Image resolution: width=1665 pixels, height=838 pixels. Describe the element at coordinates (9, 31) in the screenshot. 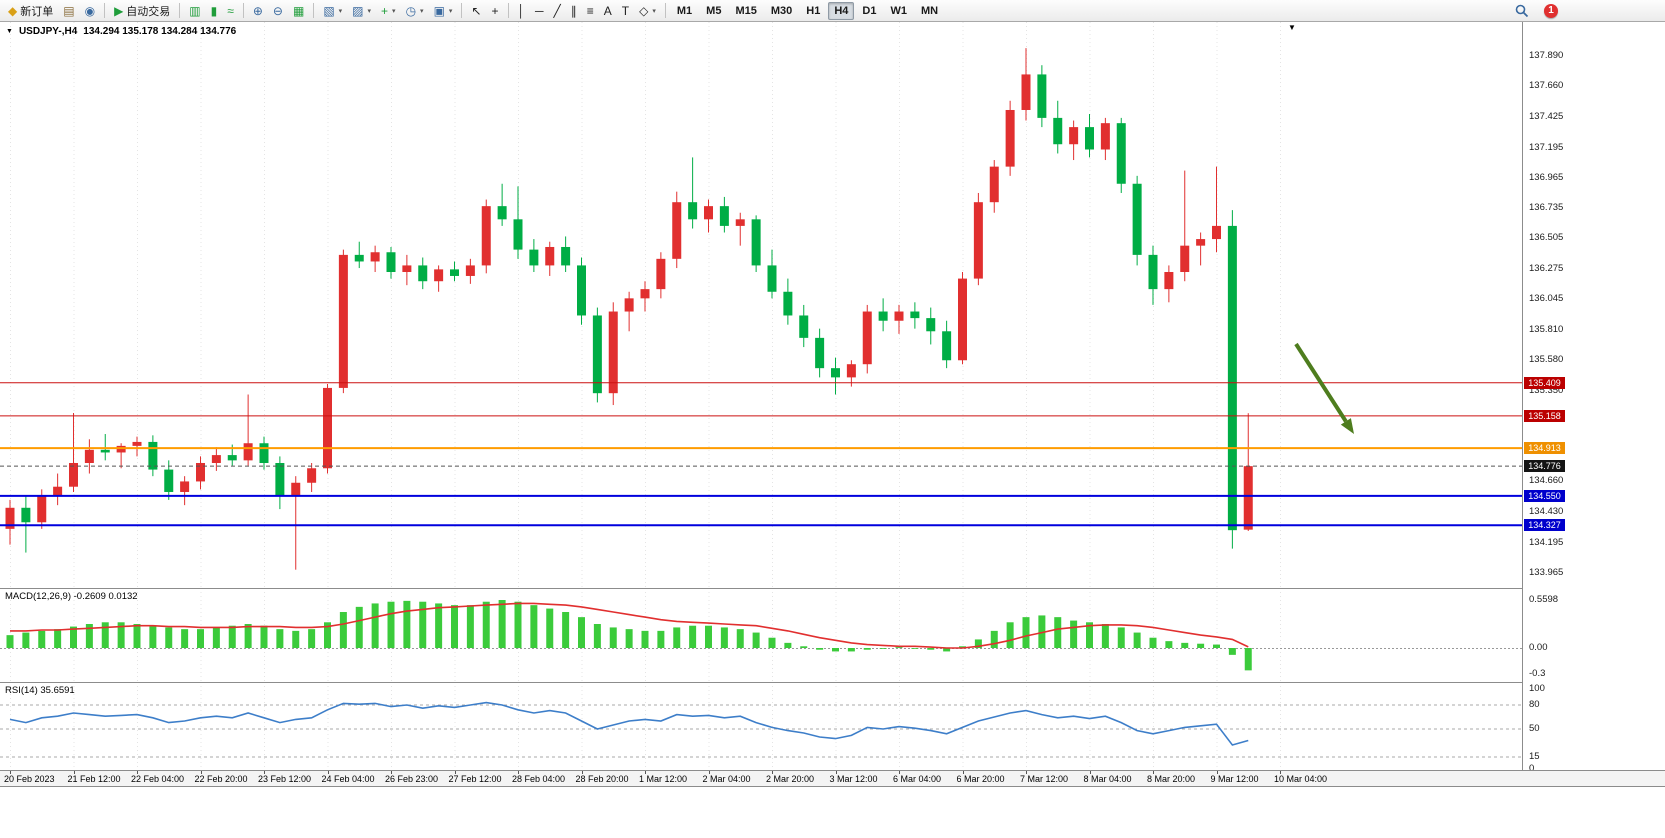

I see `chart-expand-icon: ▼` at that location.